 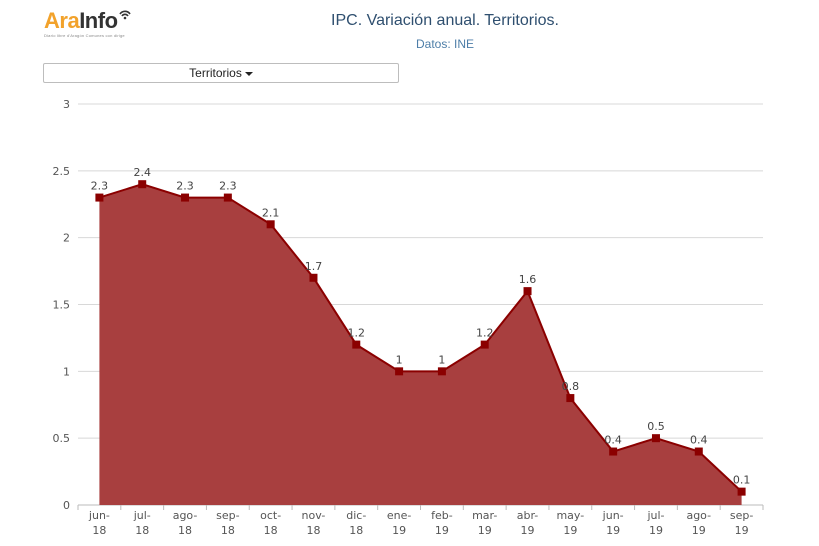 What do you see at coordinates (570, 515) in the screenshot?
I see `x-tick-label-month: may-` at bounding box center [570, 515].